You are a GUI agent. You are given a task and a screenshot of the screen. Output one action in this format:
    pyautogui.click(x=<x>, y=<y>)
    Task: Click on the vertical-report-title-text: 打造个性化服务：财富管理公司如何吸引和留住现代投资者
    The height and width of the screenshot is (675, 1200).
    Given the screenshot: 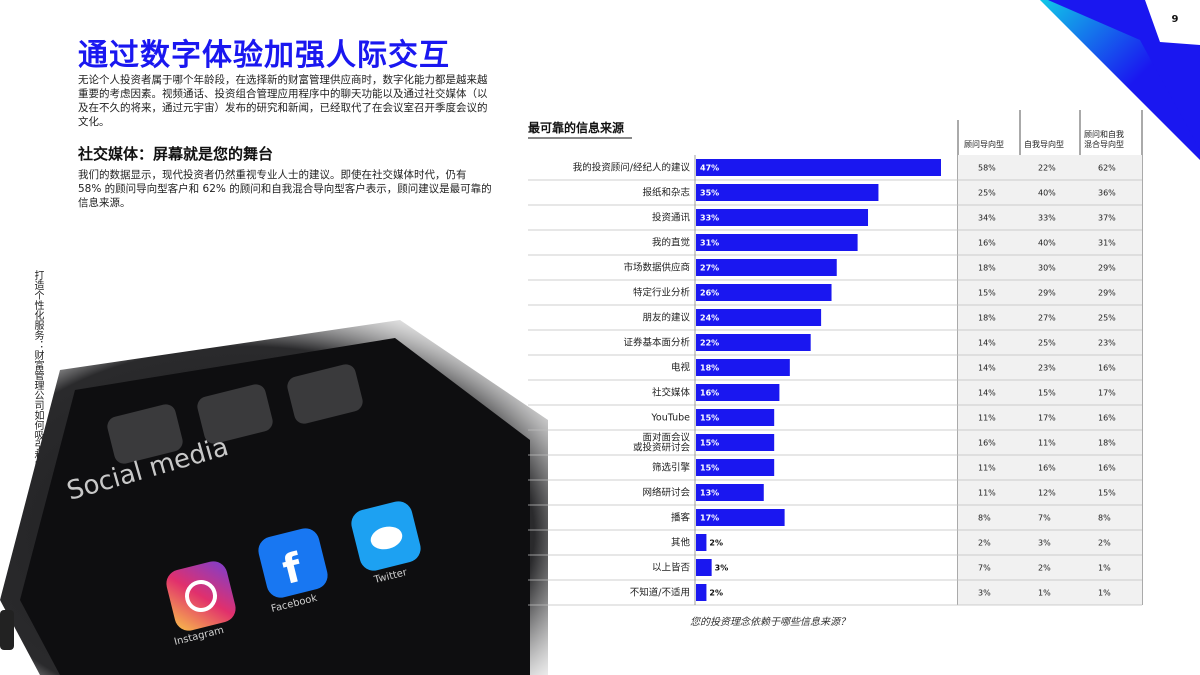 What is the action you would take?
    pyautogui.click(x=37, y=400)
    